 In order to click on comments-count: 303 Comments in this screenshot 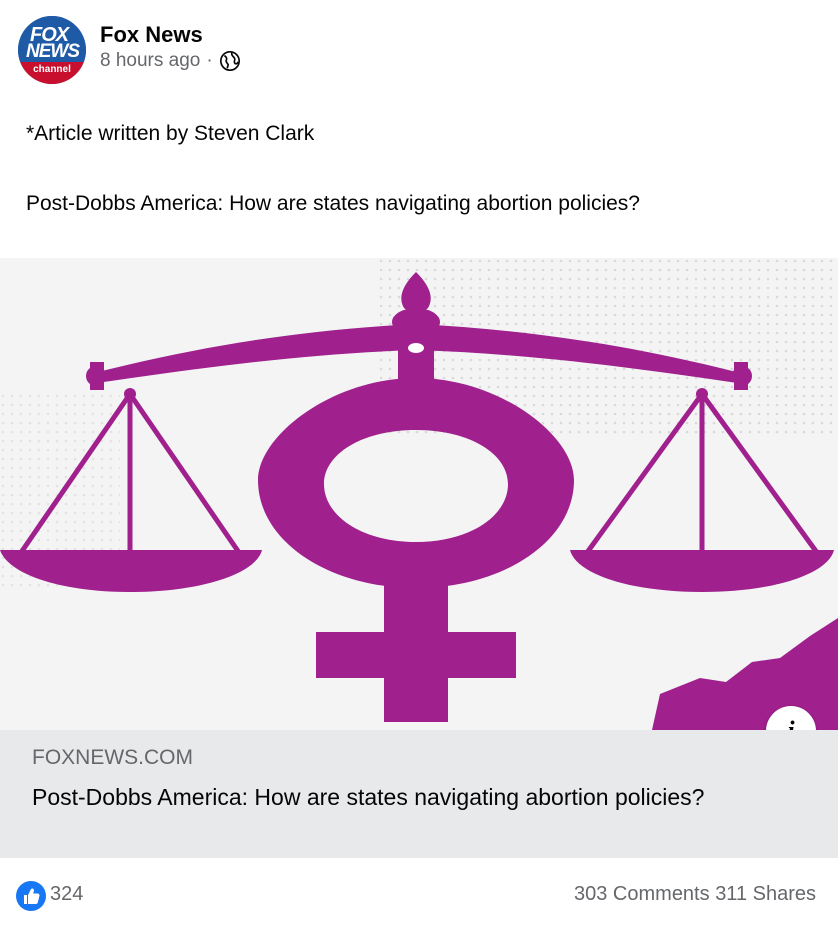, I will do `click(642, 894)`.